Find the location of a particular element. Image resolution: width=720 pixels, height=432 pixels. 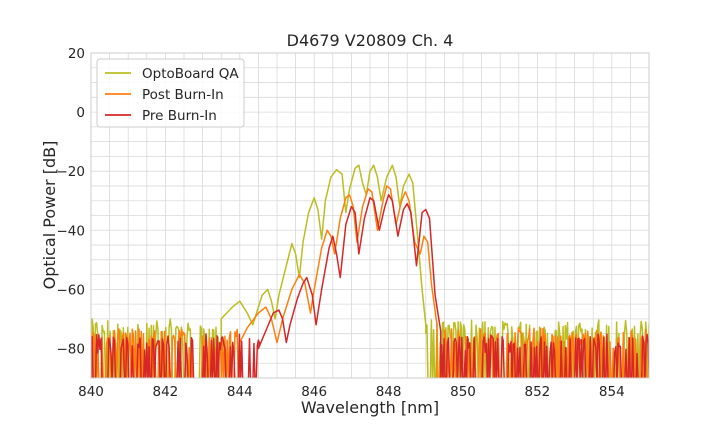

y-tick-label: −40 is located at coordinates (71, 231).